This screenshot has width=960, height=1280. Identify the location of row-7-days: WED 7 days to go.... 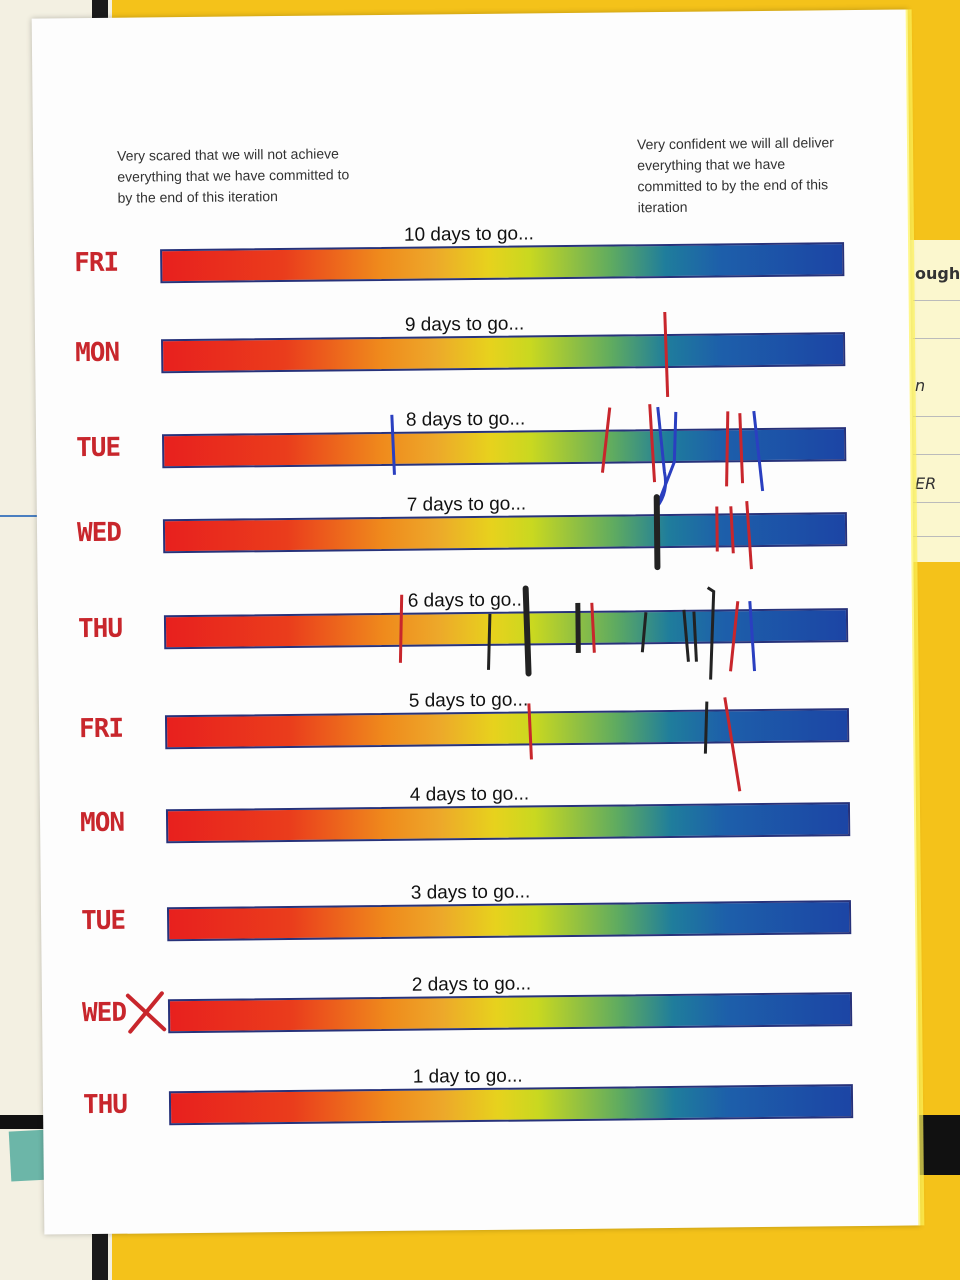
(475, 528).